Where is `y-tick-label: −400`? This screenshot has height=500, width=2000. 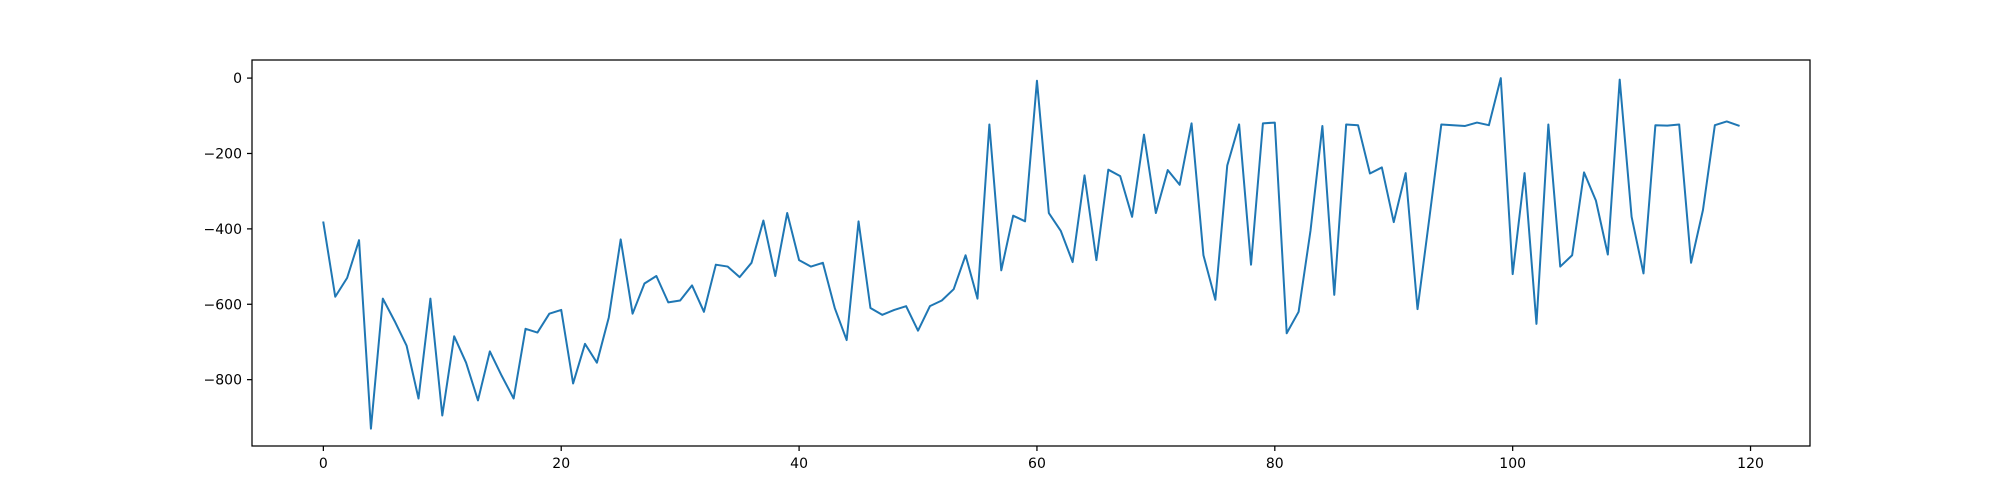 y-tick-label: −400 is located at coordinates (223, 230).